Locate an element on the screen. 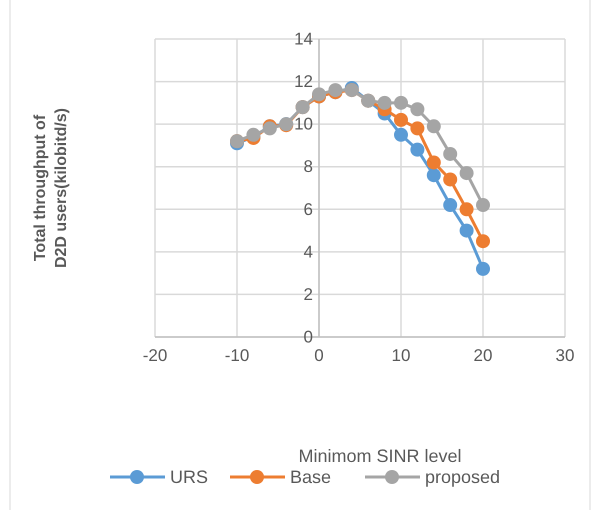 This screenshot has width=598, height=510. y-tick-label: 6 is located at coordinates (308, 209).